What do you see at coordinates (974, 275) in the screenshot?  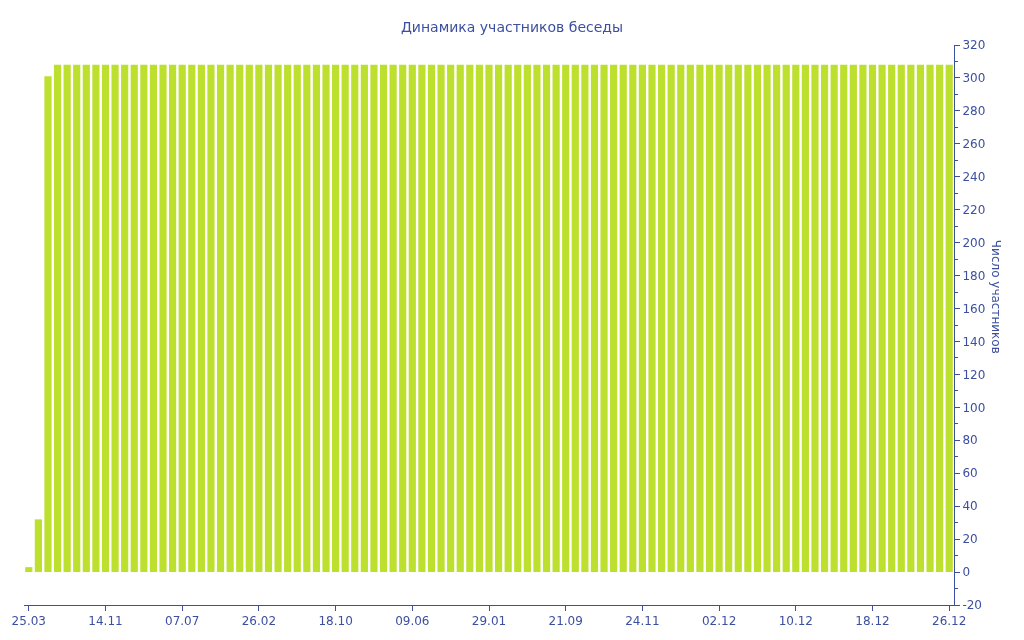 I see `y-tick-label: 180` at bounding box center [974, 275].